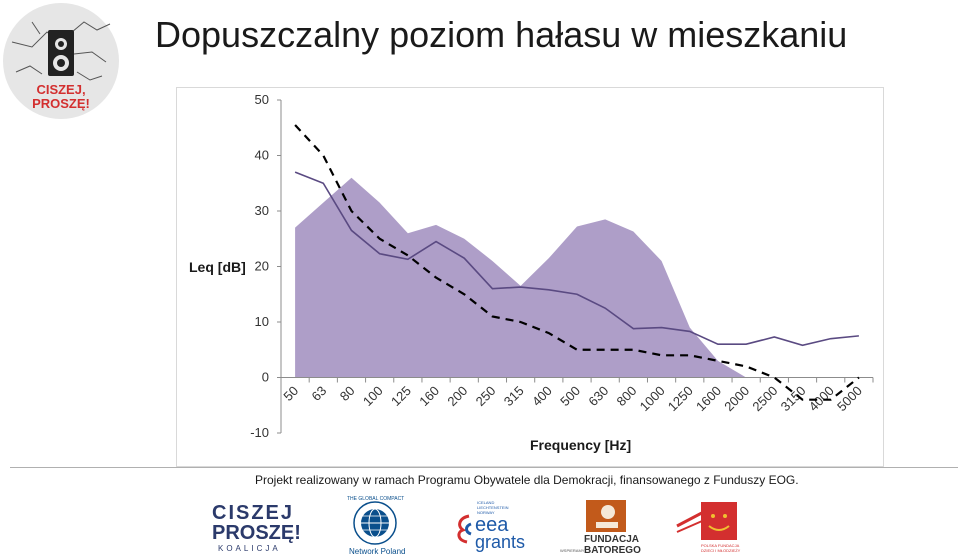 This screenshot has width=960, height=557. Describe the element at coordinates (249, 548) in the screenshot. I see `ciszej-line3: KOALICJA` at that location.